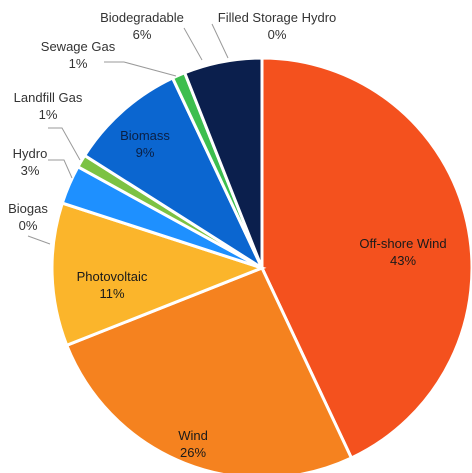 The height and width of the screenshot is (473, 472). What do you see at coordinates (277, 34) in the screenshot?
I see `label-value-filled-storage-hydro: 0%` at bounding box center [277, 34].